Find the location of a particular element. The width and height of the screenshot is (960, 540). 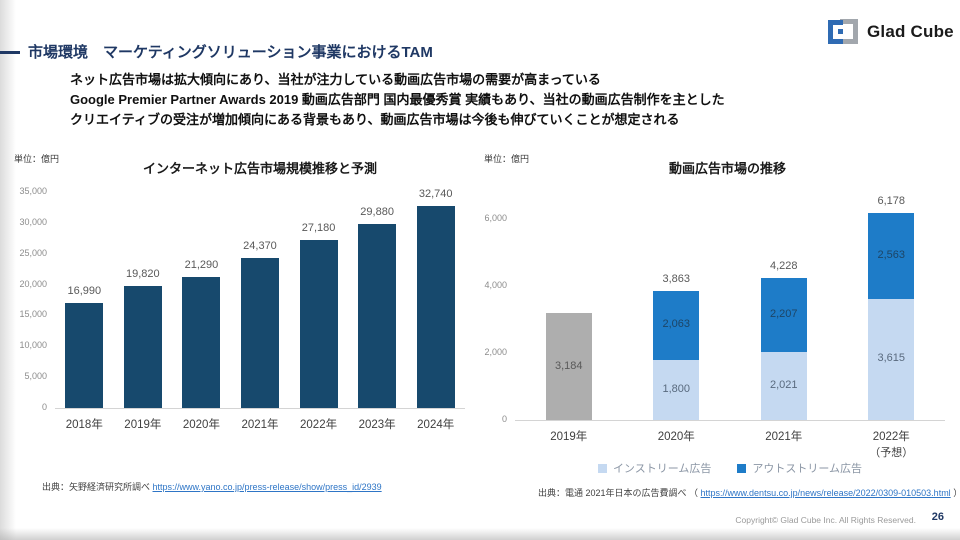

video-ad-chart-title: 動画広告市場の推移 is located at coordinates (727, 168).